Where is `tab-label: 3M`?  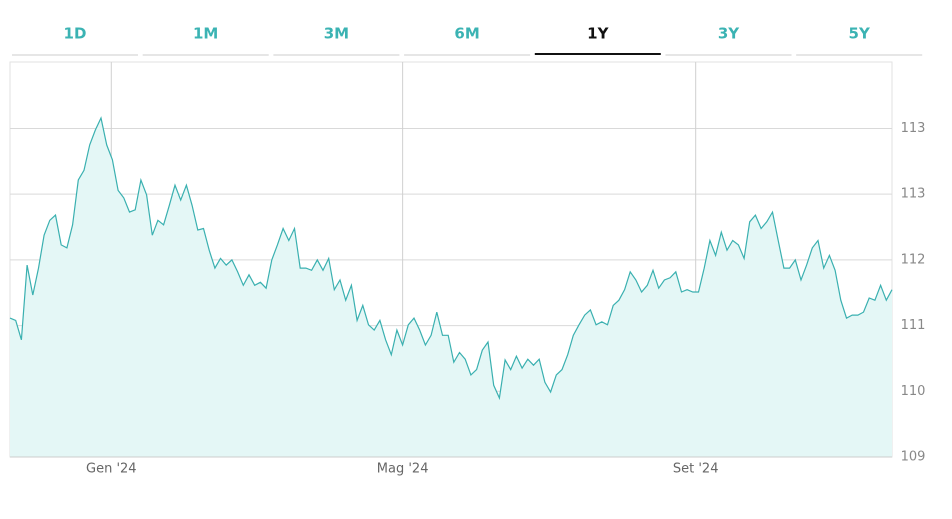
tab-label: 3M is located at coordinates (336, 34).